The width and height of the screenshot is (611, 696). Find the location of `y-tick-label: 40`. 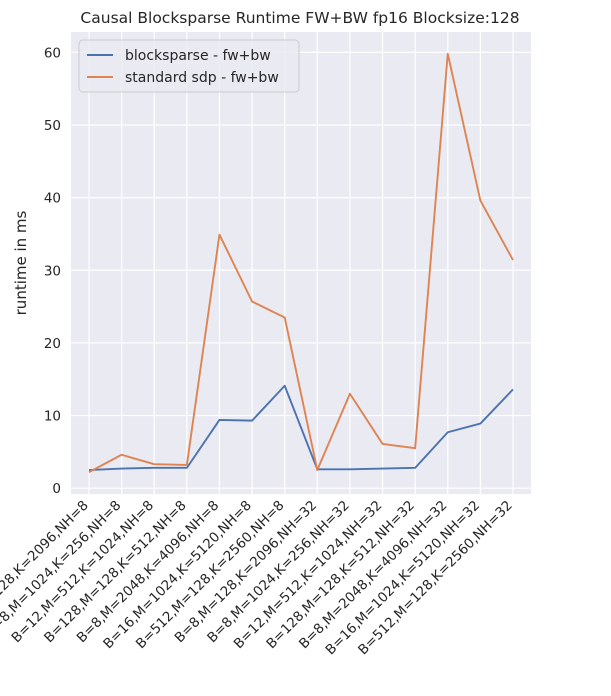

y-tick-label: 40 is located at coordinates (52, 199).